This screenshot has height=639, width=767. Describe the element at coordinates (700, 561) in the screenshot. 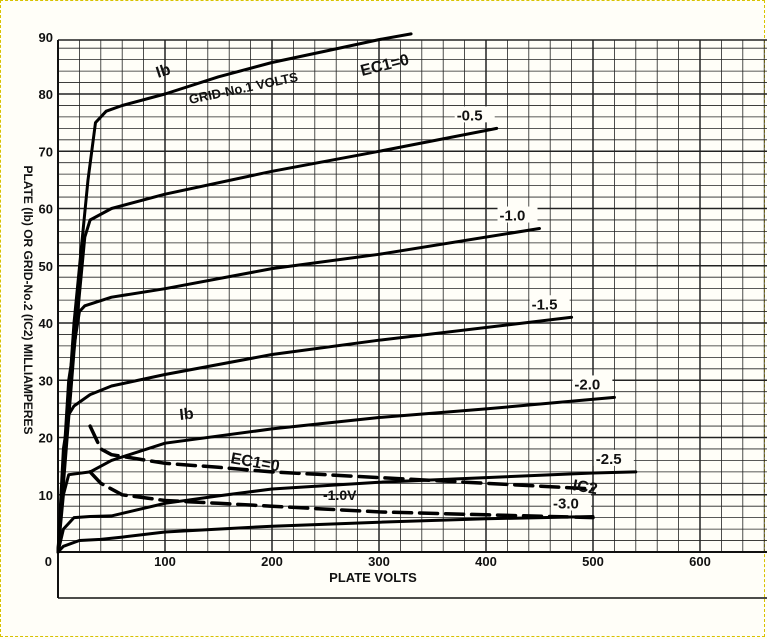

I see `x-tick-label: 600` at that location.